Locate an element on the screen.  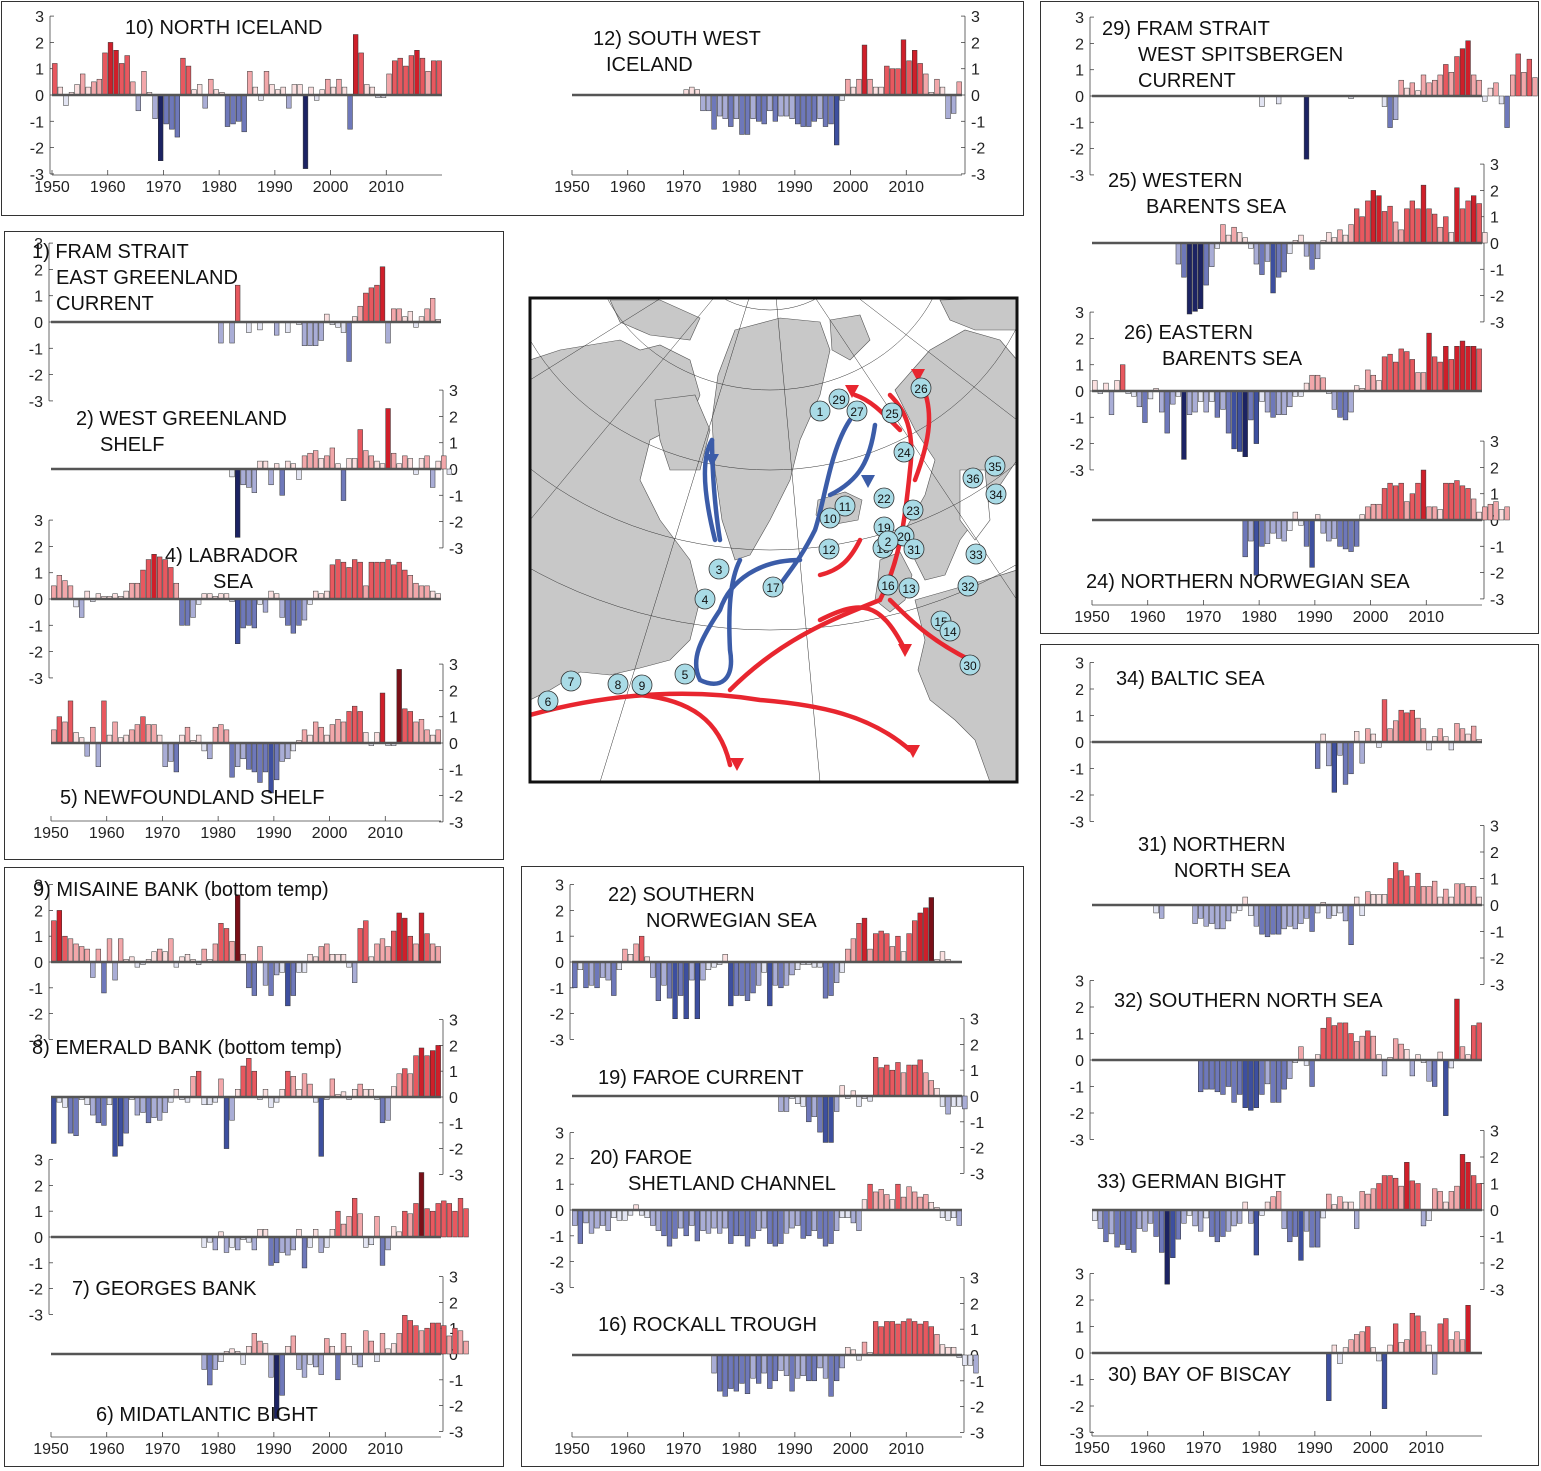
station-marker: 34 is located at coordinates (996, 494).